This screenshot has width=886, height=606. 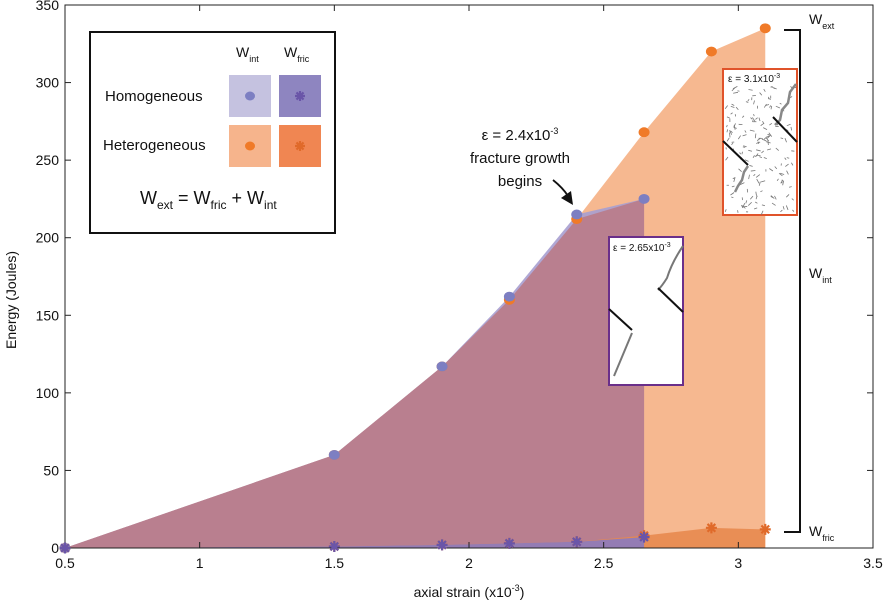 I want to click on x-axis-label-sup: -3, so click(x=516, y=588).